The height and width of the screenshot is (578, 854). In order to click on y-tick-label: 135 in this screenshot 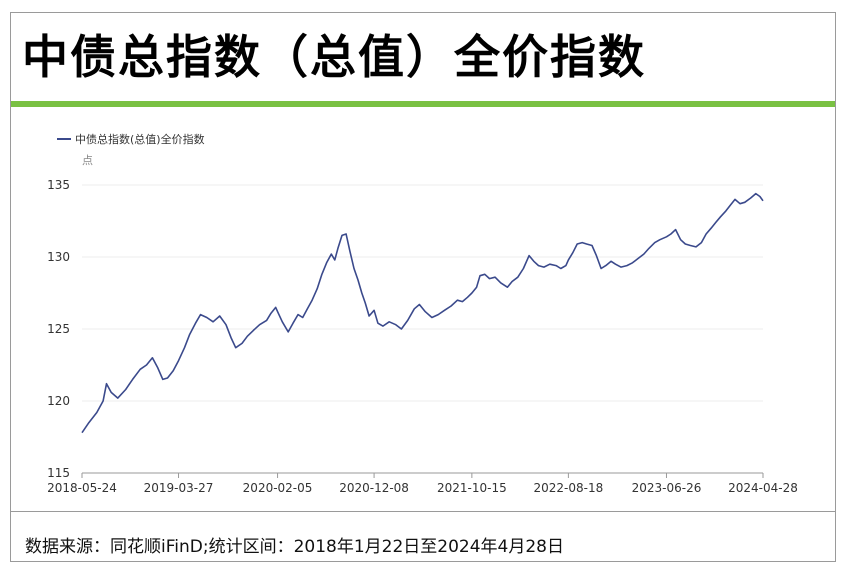, I will do `click(58, 185)`.